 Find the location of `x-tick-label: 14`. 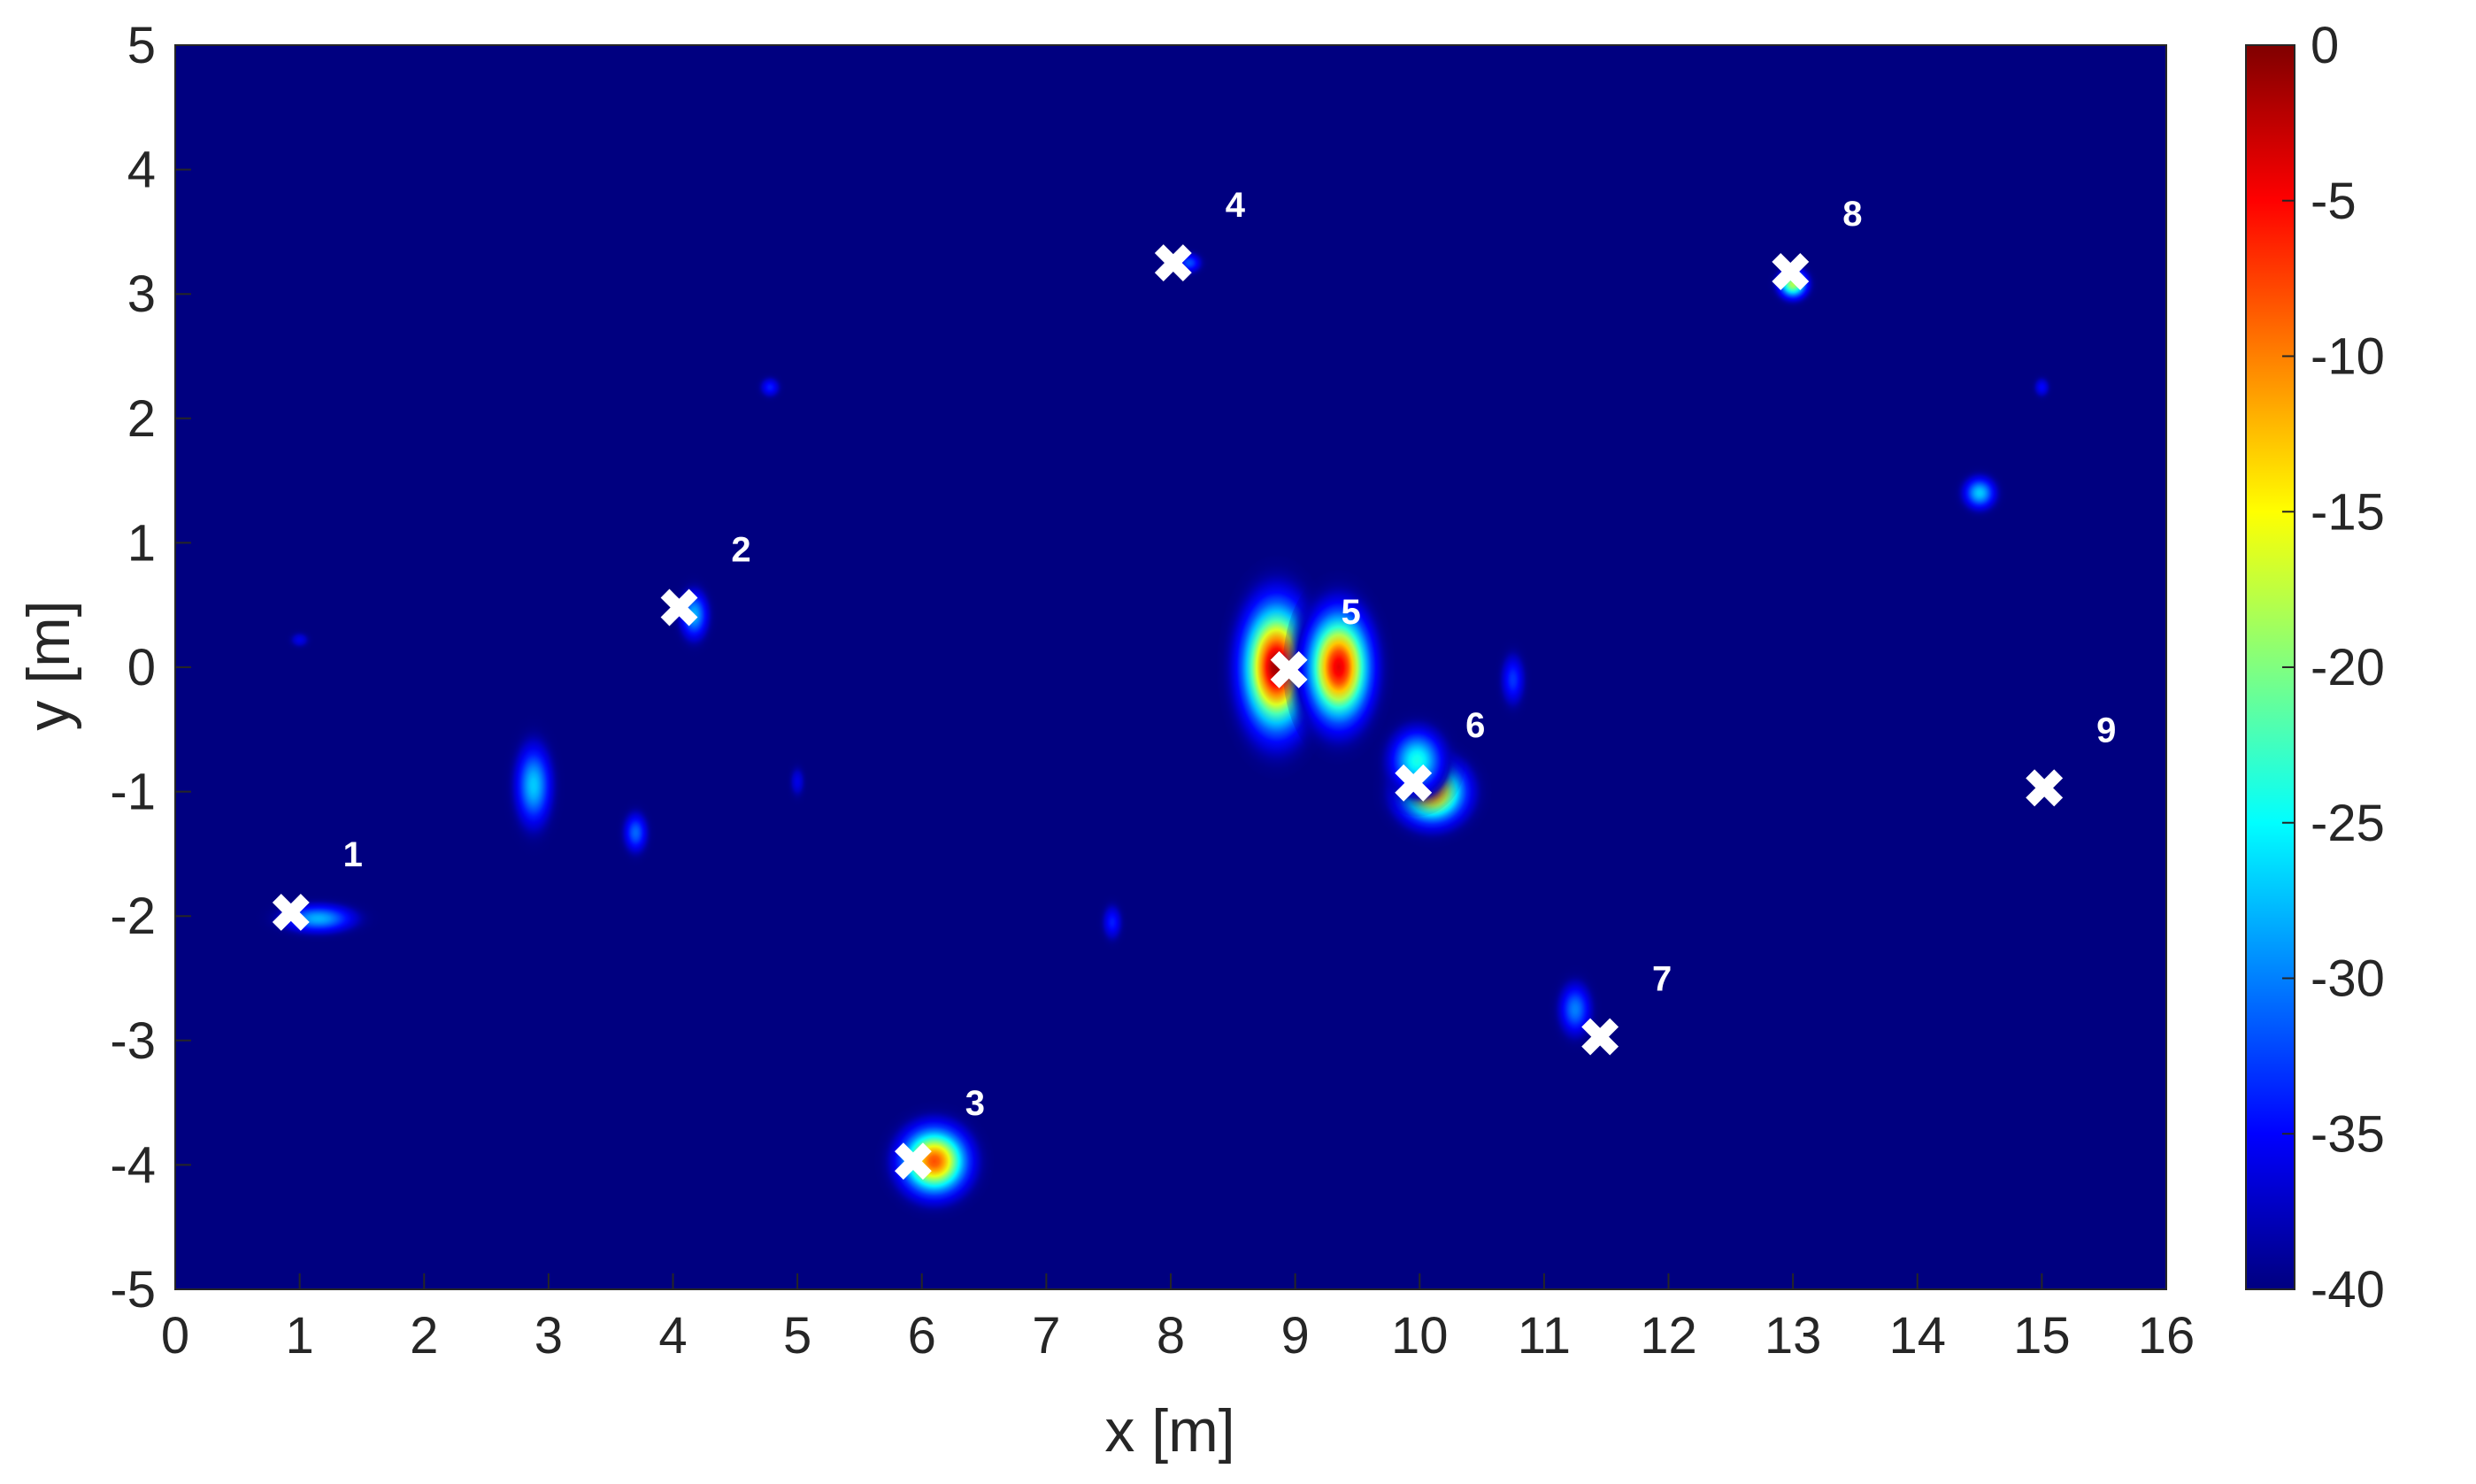

x-tick-label: 14 is located at coordinates (1917, 1336).